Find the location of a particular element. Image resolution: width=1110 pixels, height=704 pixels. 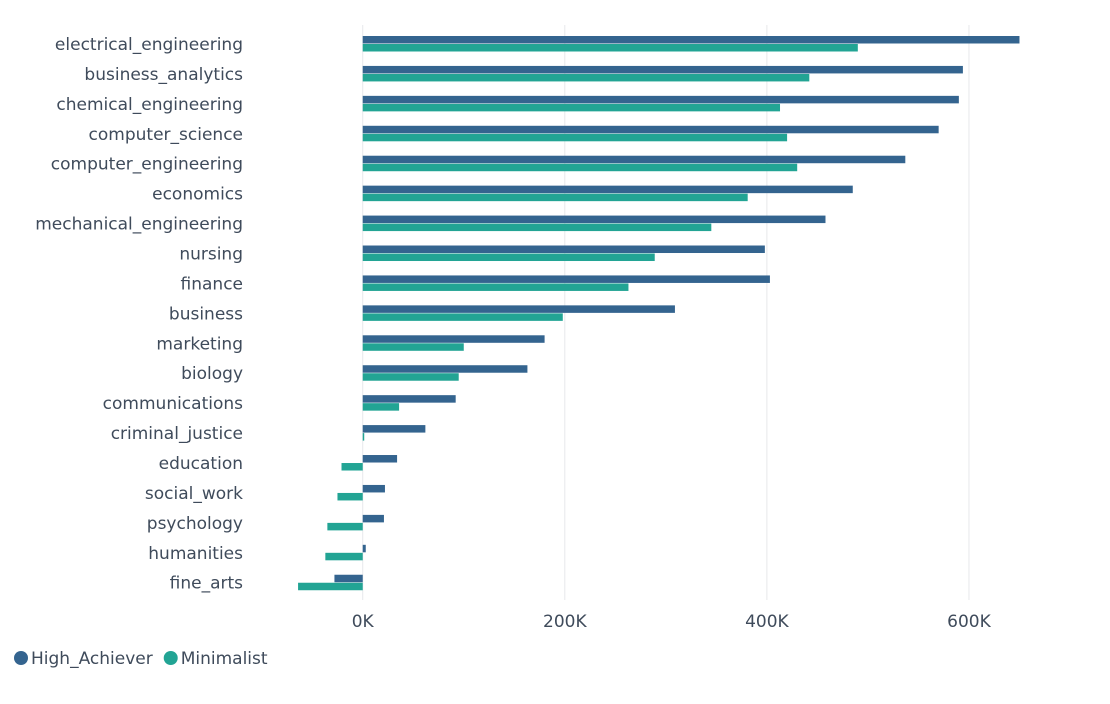

category-label: mechanical_engineering is located at coordinates (139, 225).